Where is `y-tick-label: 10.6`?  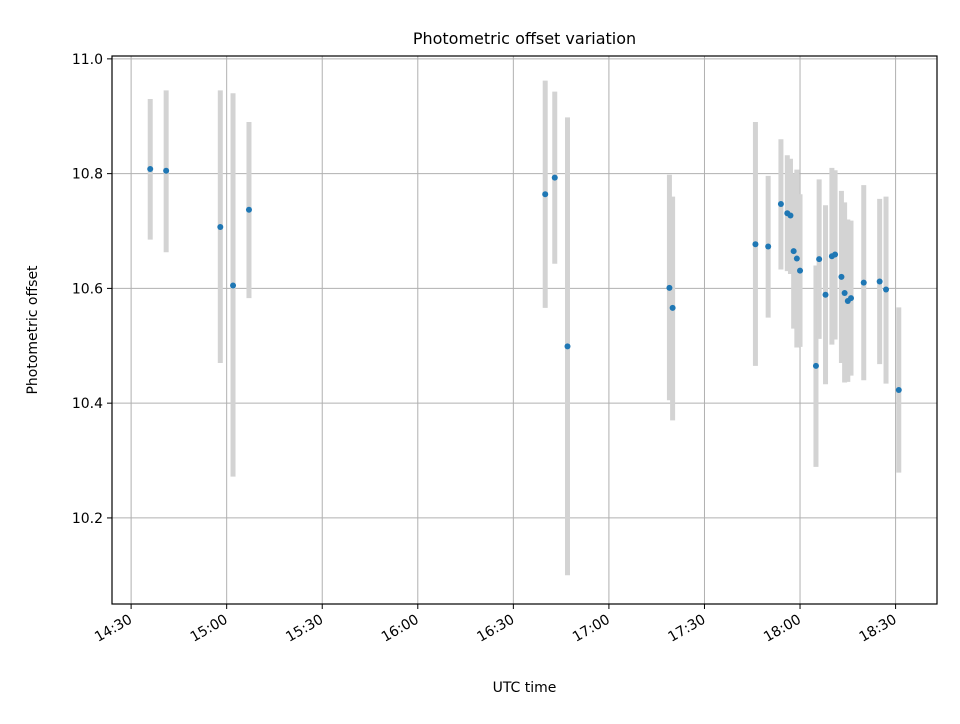 y-tick-label: 10.6 is located at coordinates (87, 289).